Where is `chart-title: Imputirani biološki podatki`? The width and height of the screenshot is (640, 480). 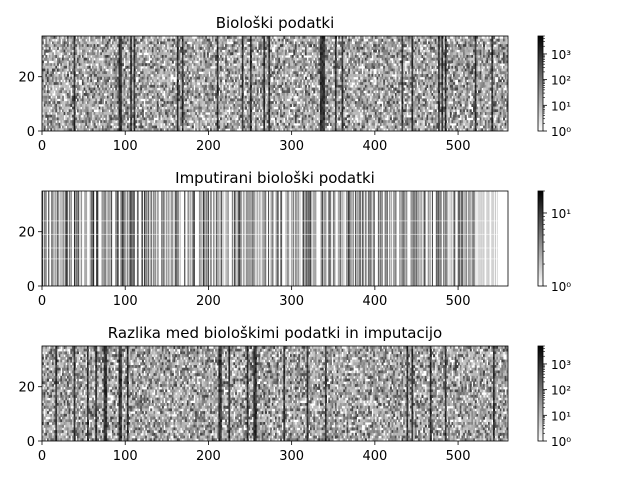 chart-title: Imputirani biološki podatki is located at coordinates (275, 178).